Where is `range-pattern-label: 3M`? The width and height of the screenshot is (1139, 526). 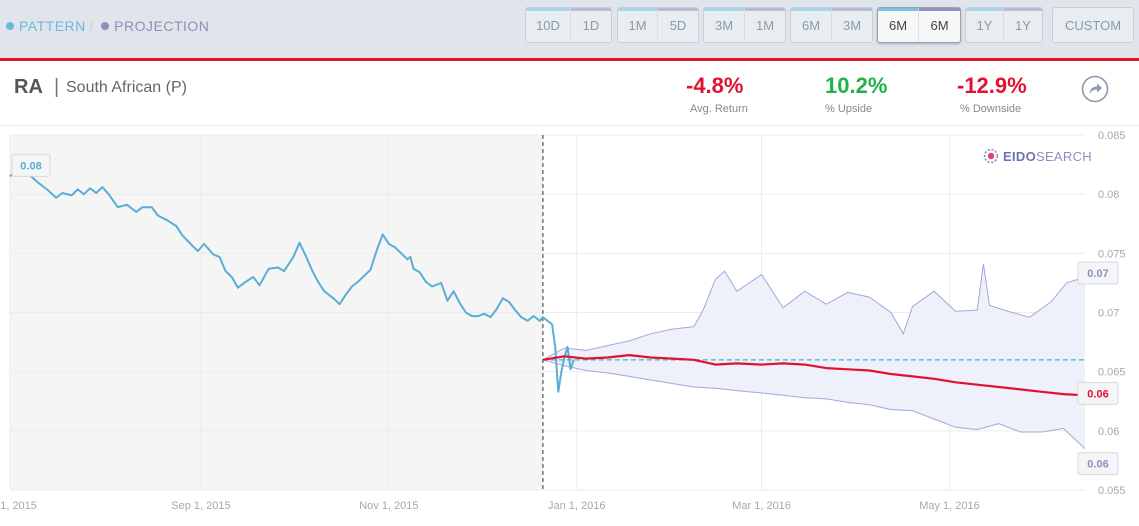 range-pattern-label: 3M is located at coordinates (724, 25).